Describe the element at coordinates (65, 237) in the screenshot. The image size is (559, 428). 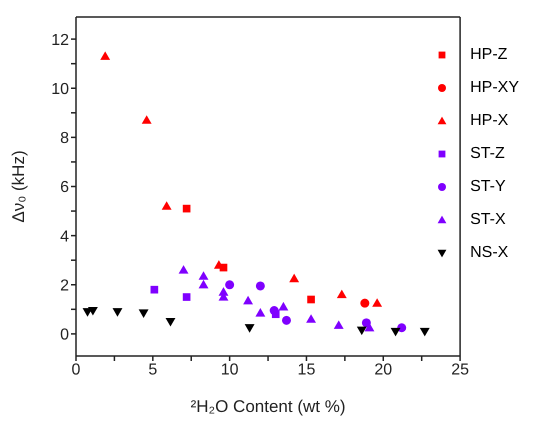
I see `y-tick-label: 4` at that location.